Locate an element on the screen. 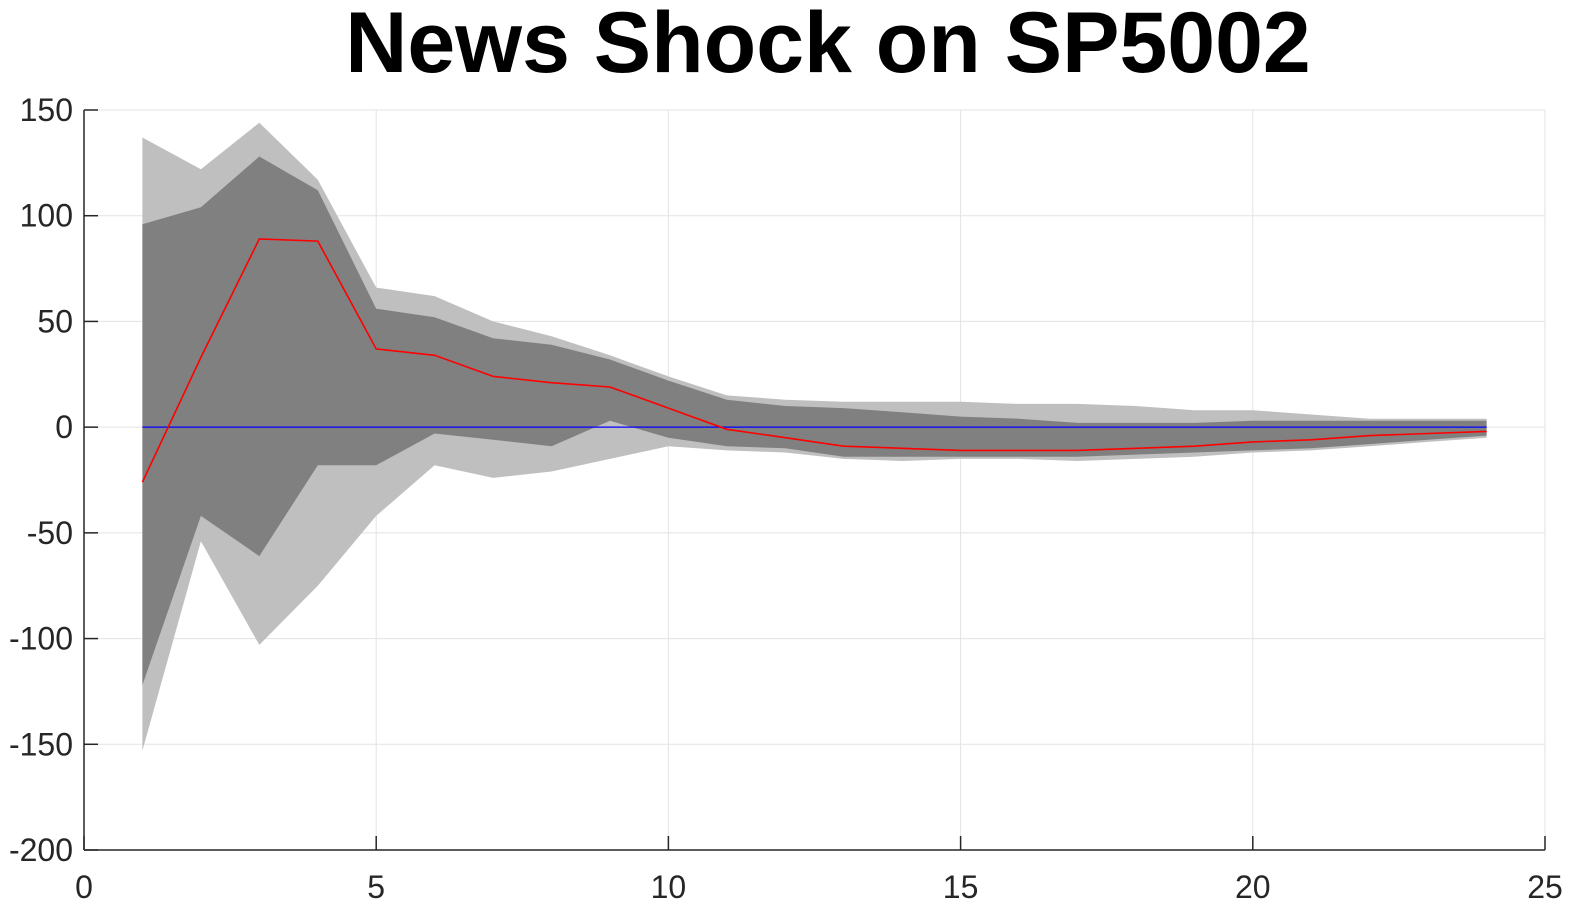 The image size is (1594, 914). x-tick-label: 20 is located at coordinates (1253, 887).